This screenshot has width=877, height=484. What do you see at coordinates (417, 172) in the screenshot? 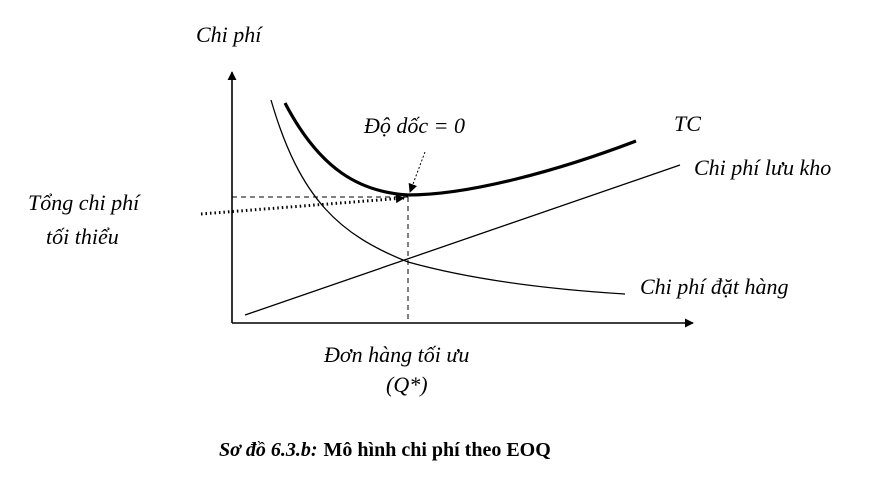
I see `slope-pointer-arrow` at bounding box center [417, 172].